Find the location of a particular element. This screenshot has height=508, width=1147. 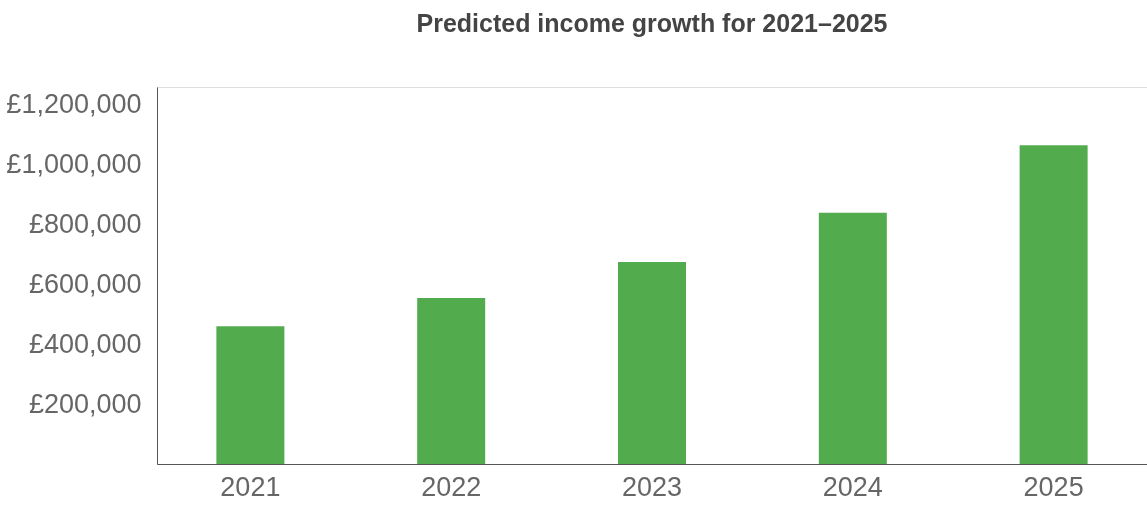

y-tick-label: £200,000 is located at coordinates (85, 403).